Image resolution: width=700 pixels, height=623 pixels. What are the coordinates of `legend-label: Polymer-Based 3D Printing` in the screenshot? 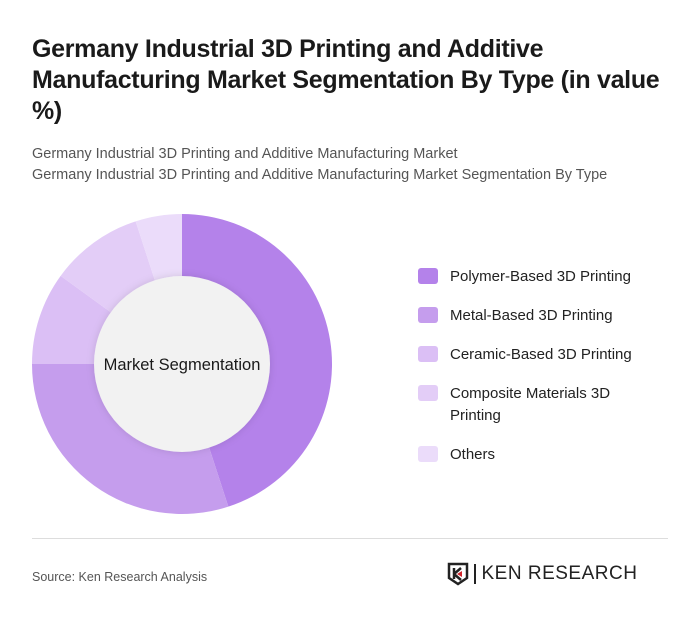 It's located at (540, 276).